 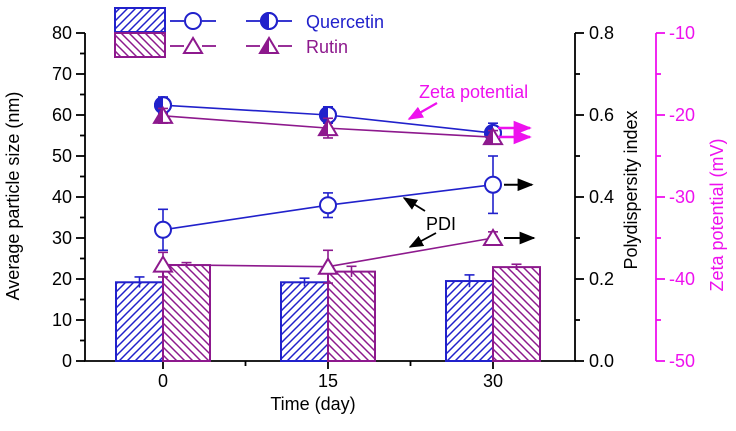 What do you see at coordinates (473, 92) in the screenshot?
I see `annotation-zeta-potential: Zeta potential` at bounding box center [473, 92].